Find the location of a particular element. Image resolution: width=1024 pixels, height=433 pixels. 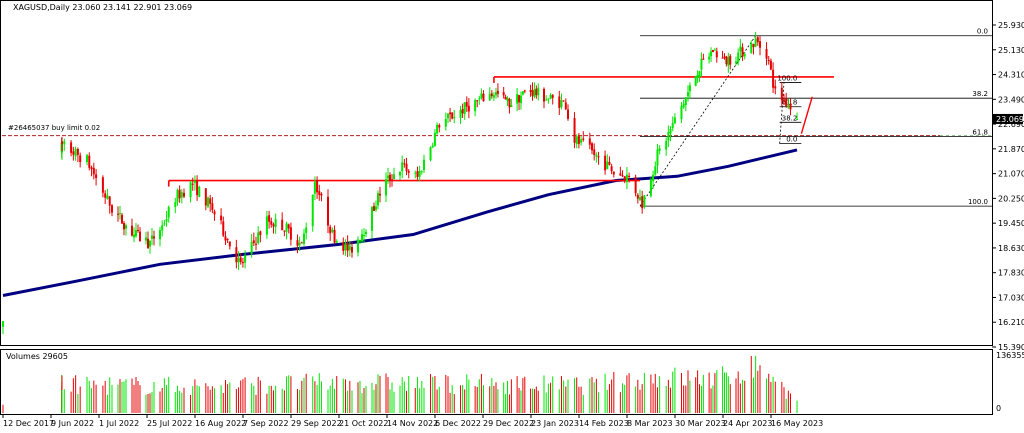

price-axis-label: 16.210 is located at coordinates (1011, 322).